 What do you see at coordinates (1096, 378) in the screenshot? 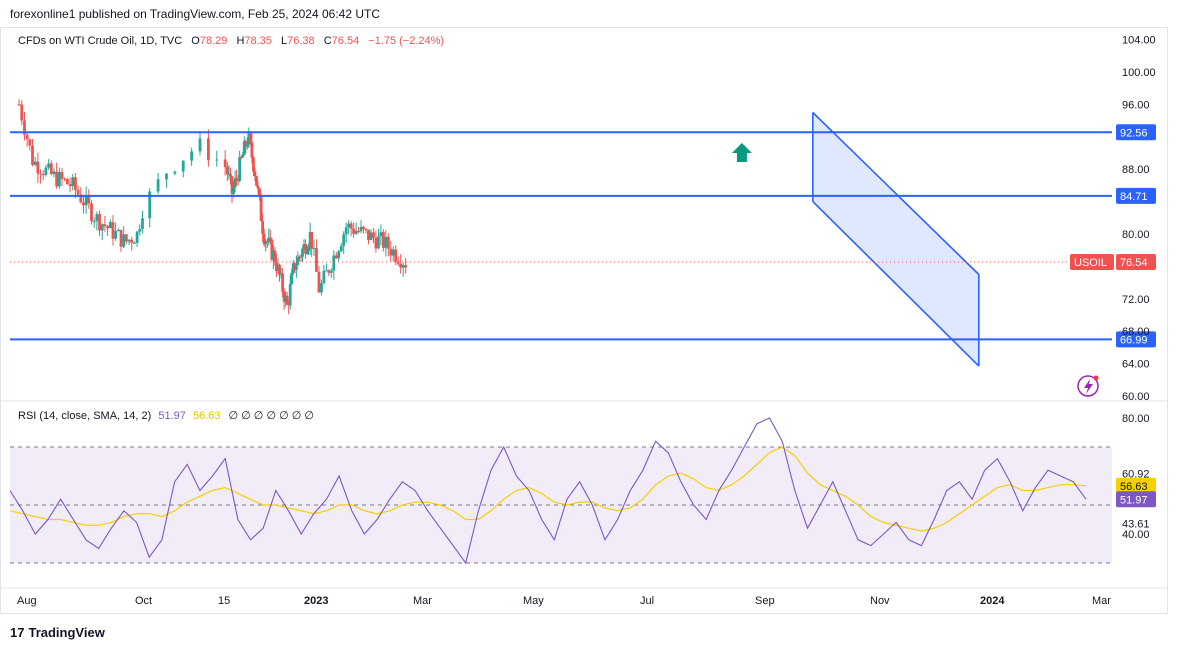
I see `alert-dot` at bounding box center [1096, 378].